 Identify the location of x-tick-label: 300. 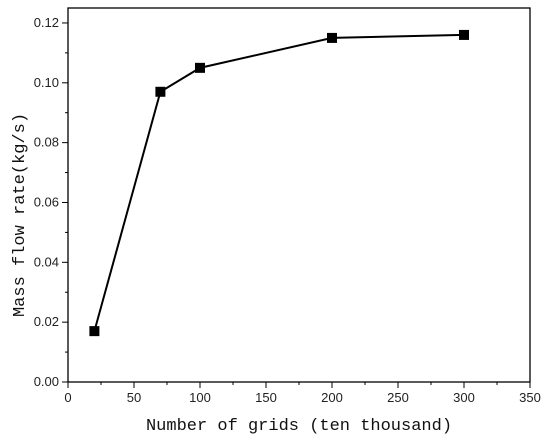
(464, 397).